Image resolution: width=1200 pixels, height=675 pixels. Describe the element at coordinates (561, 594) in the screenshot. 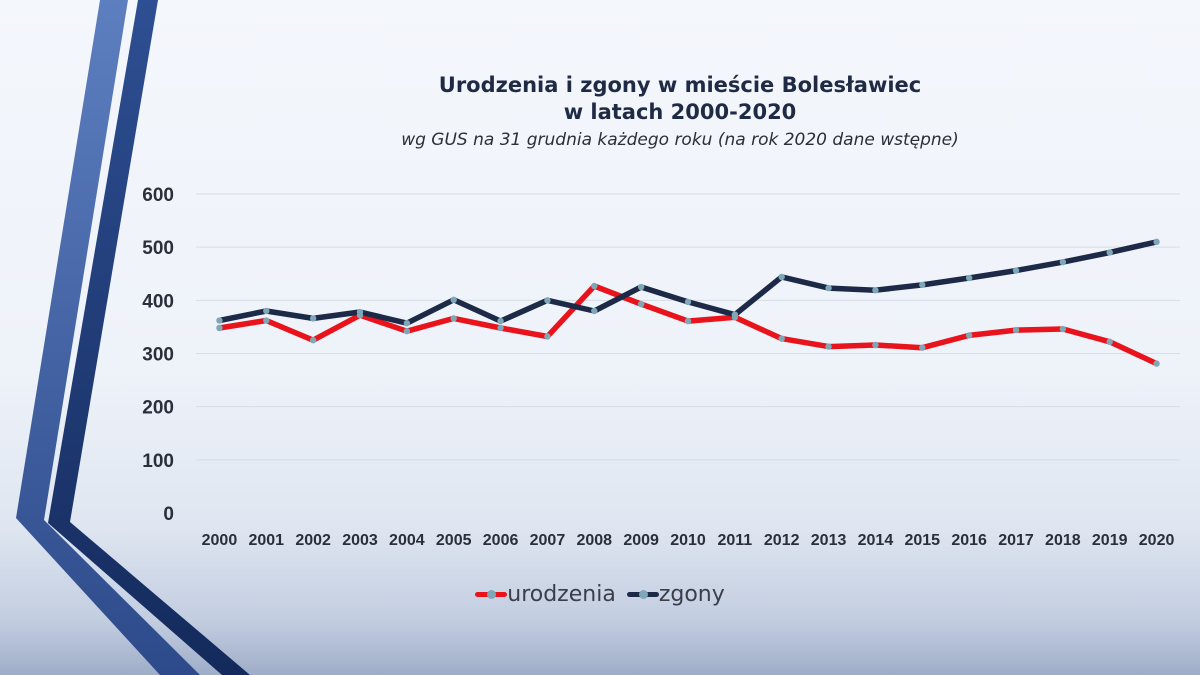

I see `legend-label-births: urodzenia` at that location.